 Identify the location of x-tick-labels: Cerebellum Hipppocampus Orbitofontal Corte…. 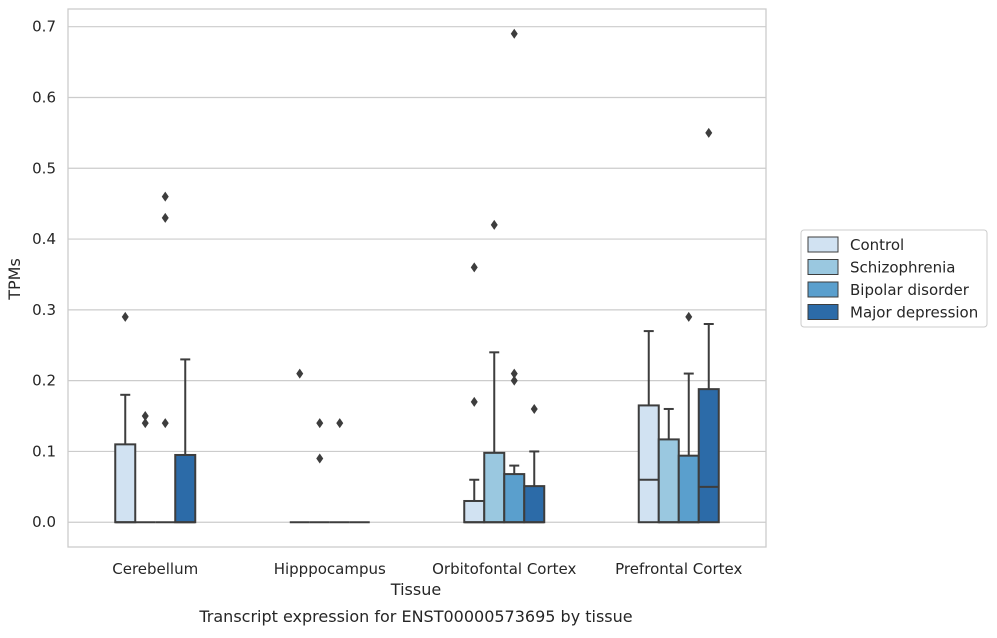
(427, 569).